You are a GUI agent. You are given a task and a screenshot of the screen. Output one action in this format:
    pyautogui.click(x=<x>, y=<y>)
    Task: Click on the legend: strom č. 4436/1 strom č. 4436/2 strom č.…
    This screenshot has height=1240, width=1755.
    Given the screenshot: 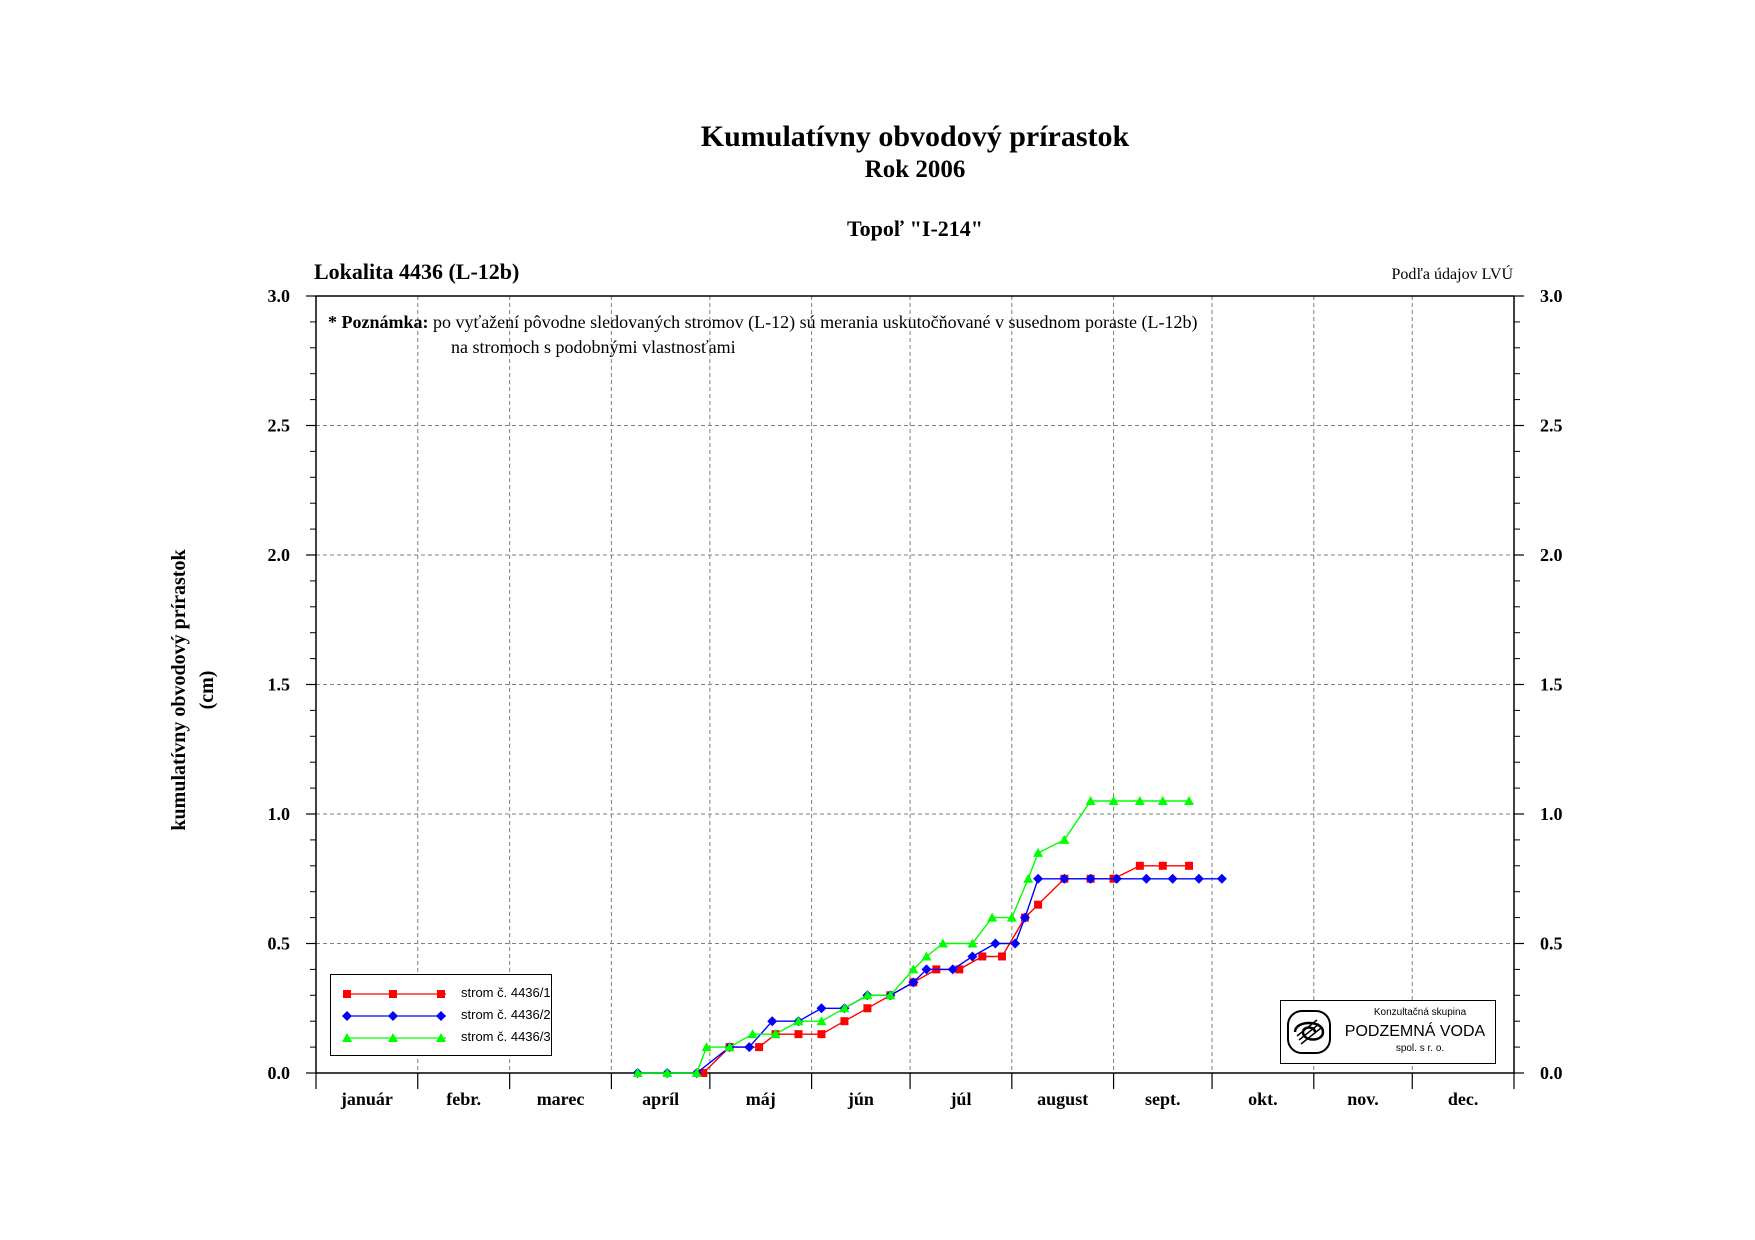 What is the action you would take?
    pyautogui.click(x=441, y=1015)
    